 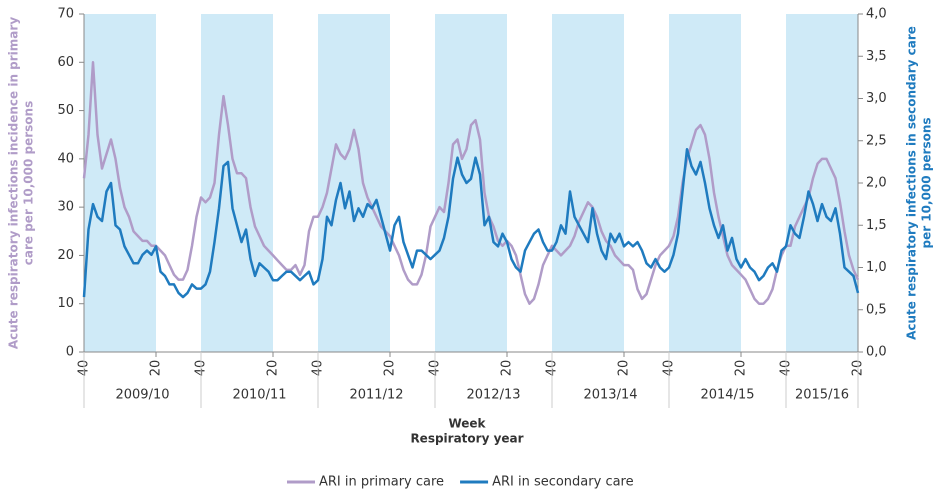 What do you see at coordinates (876, 14) in the screenshot?
I see `y2-tick-label: 4,0` at bounding box center [876, 14].